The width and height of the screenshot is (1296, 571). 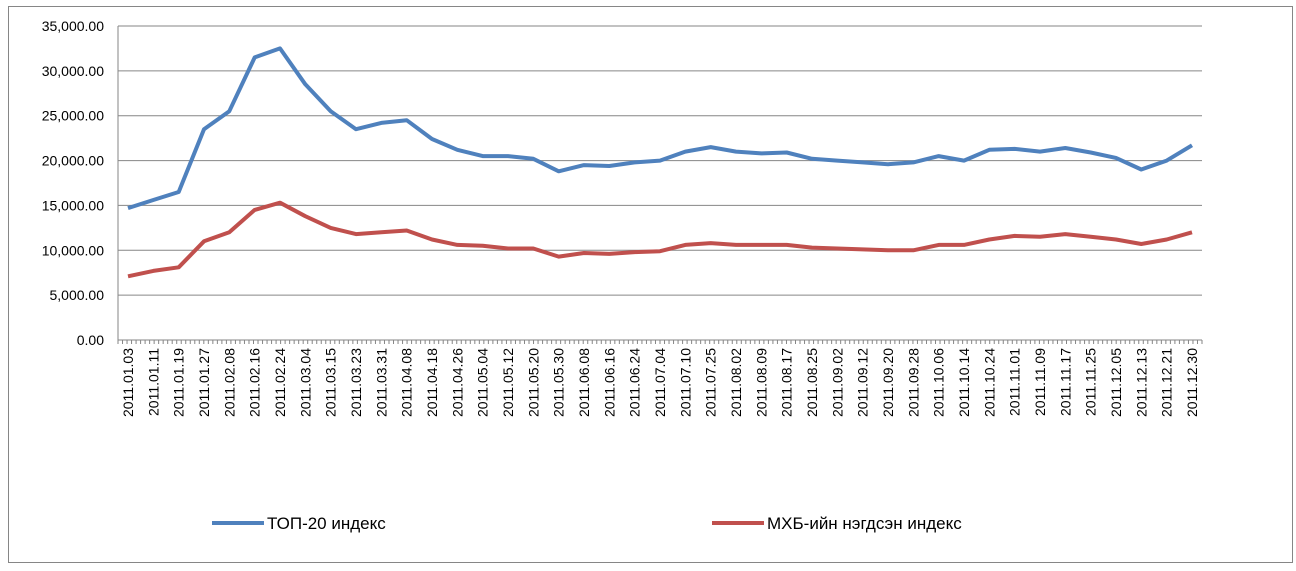 I want to click on x-tick-label: 2011.09.12, so click(x=863, y=382).